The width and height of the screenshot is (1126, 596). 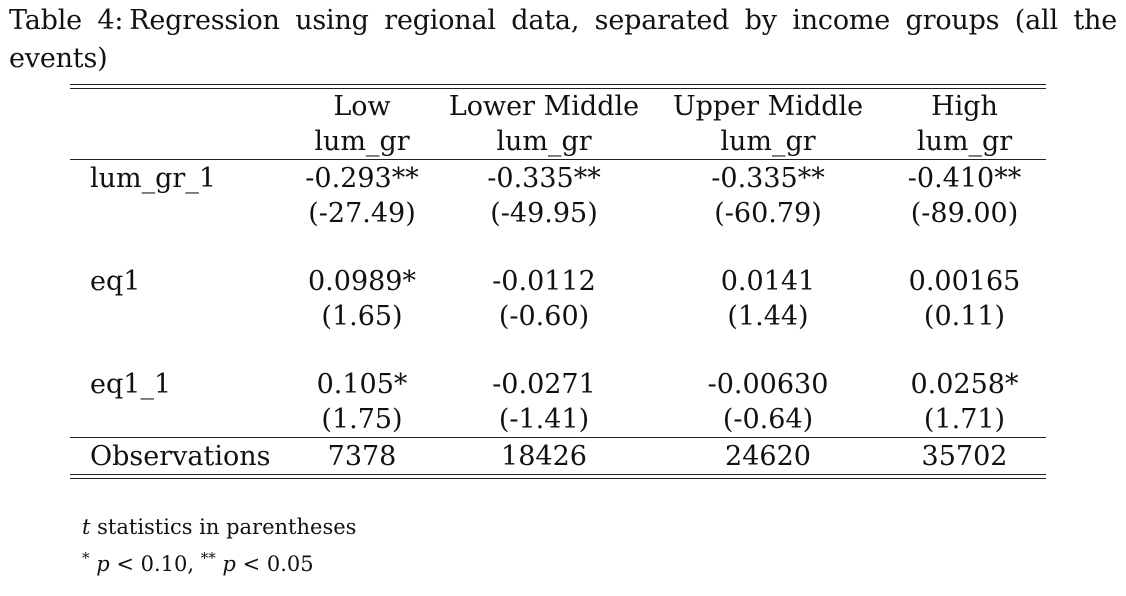 I want to click on tstat-footnote: t statistics in parentheses, so click(x=219, y=527).